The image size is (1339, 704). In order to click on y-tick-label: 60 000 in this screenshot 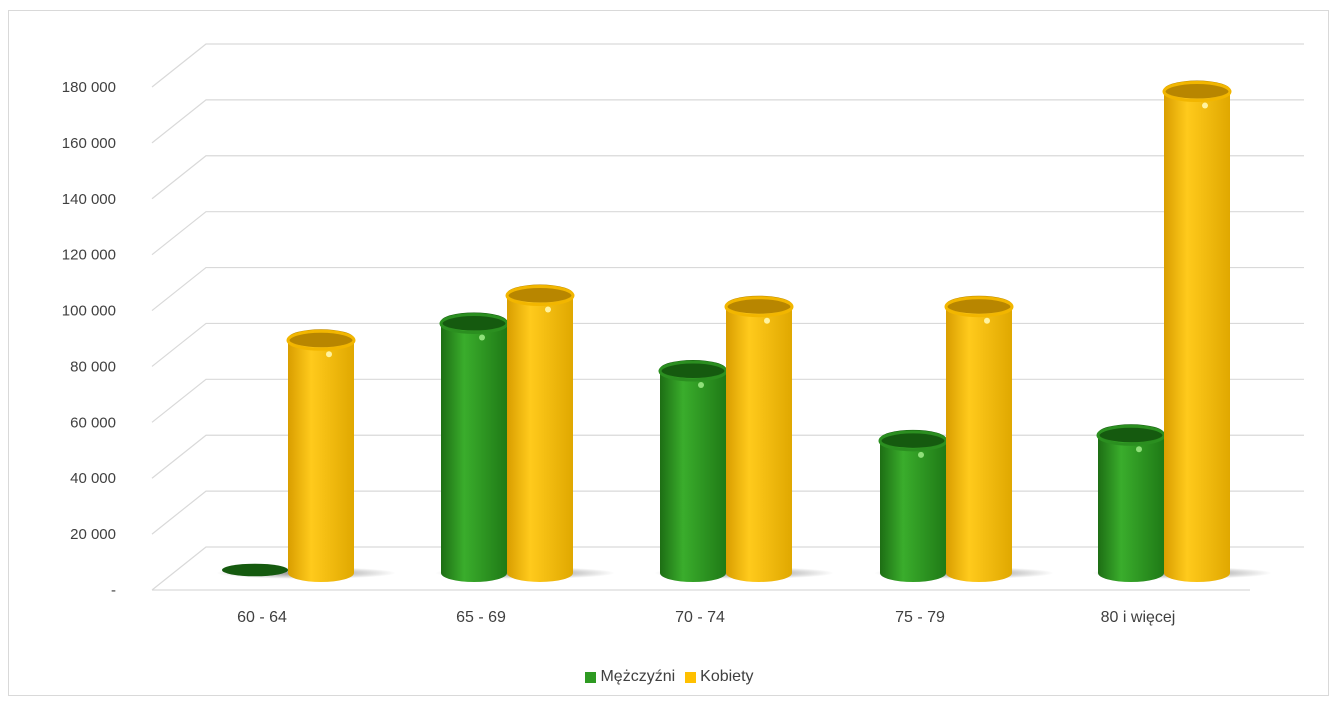, I will do `click(93, 422)`.